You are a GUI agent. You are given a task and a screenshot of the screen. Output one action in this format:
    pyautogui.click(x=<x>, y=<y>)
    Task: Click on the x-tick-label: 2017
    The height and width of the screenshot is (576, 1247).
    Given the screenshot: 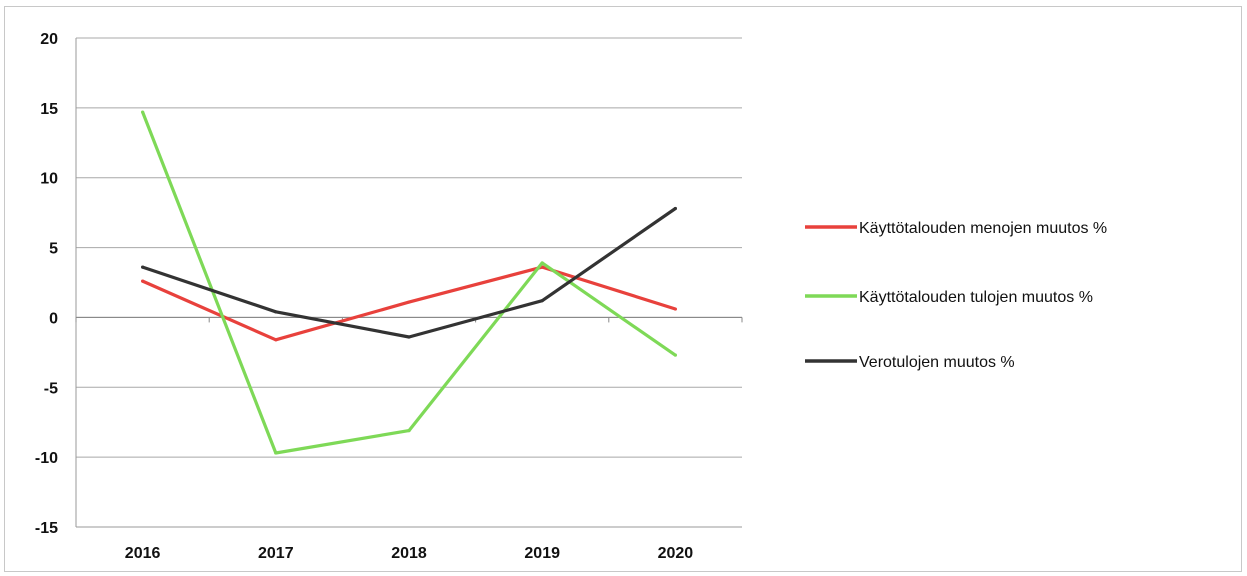 What is the action you would take?
    pyautogui.click(x=276, y=553)
    